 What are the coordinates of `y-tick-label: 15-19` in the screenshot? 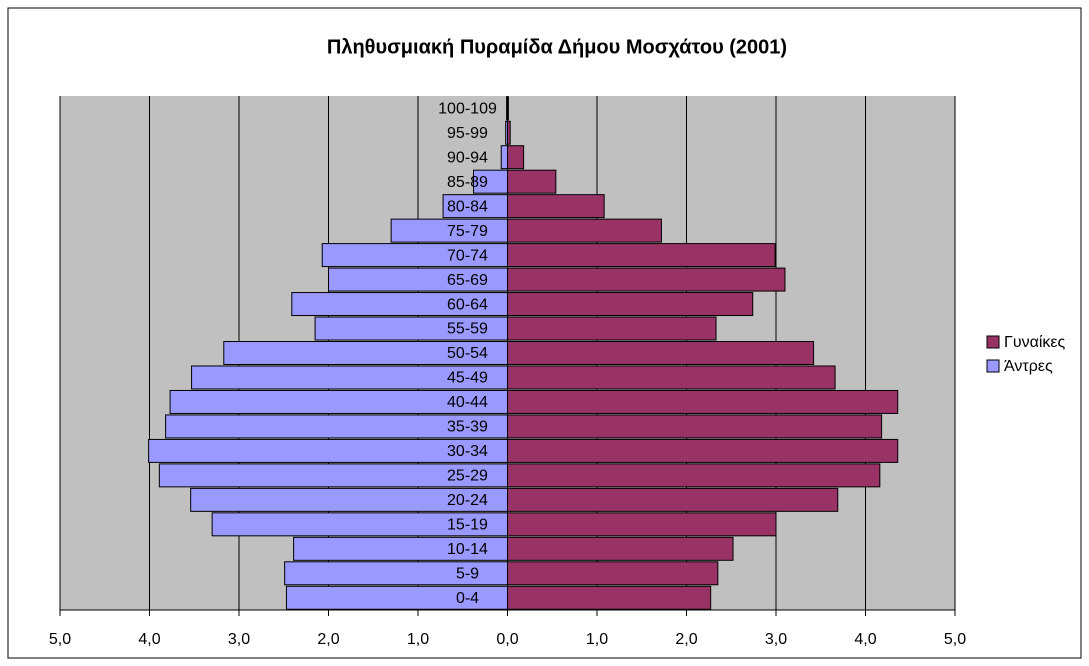 It's located at (467, 525).